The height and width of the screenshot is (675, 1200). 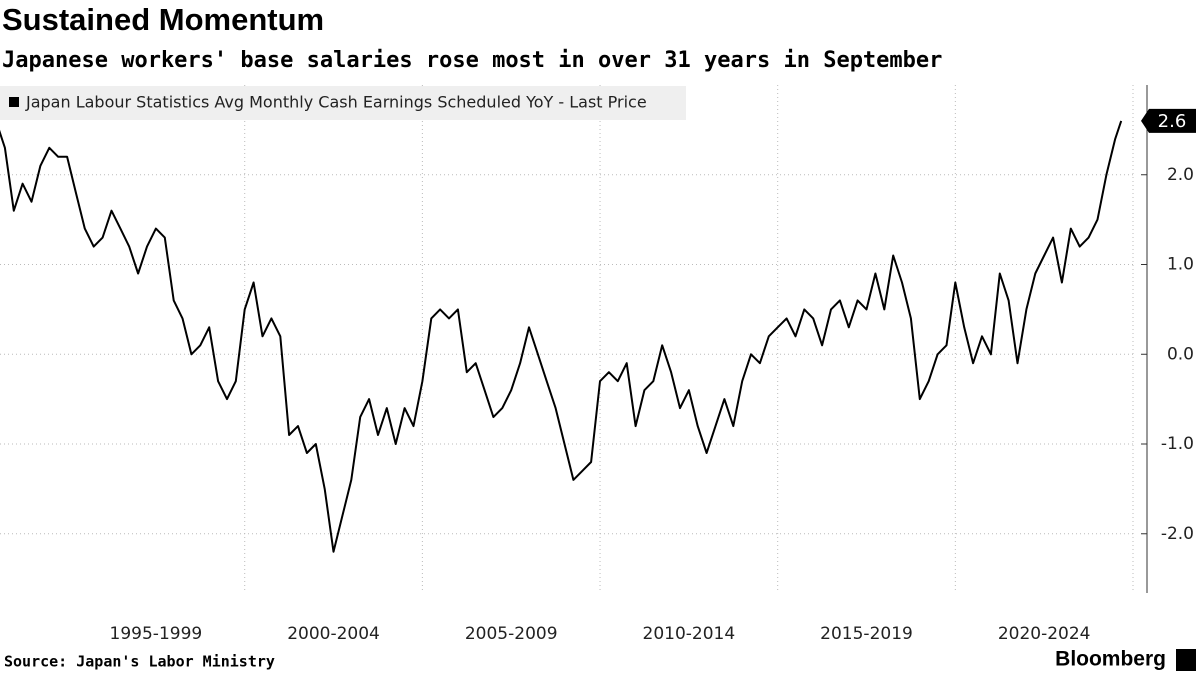 What do you see at coordinates (163, 19) in the screenshot?
I see `chart-title: Sustained Momentum` at bounding box center [163, 19].